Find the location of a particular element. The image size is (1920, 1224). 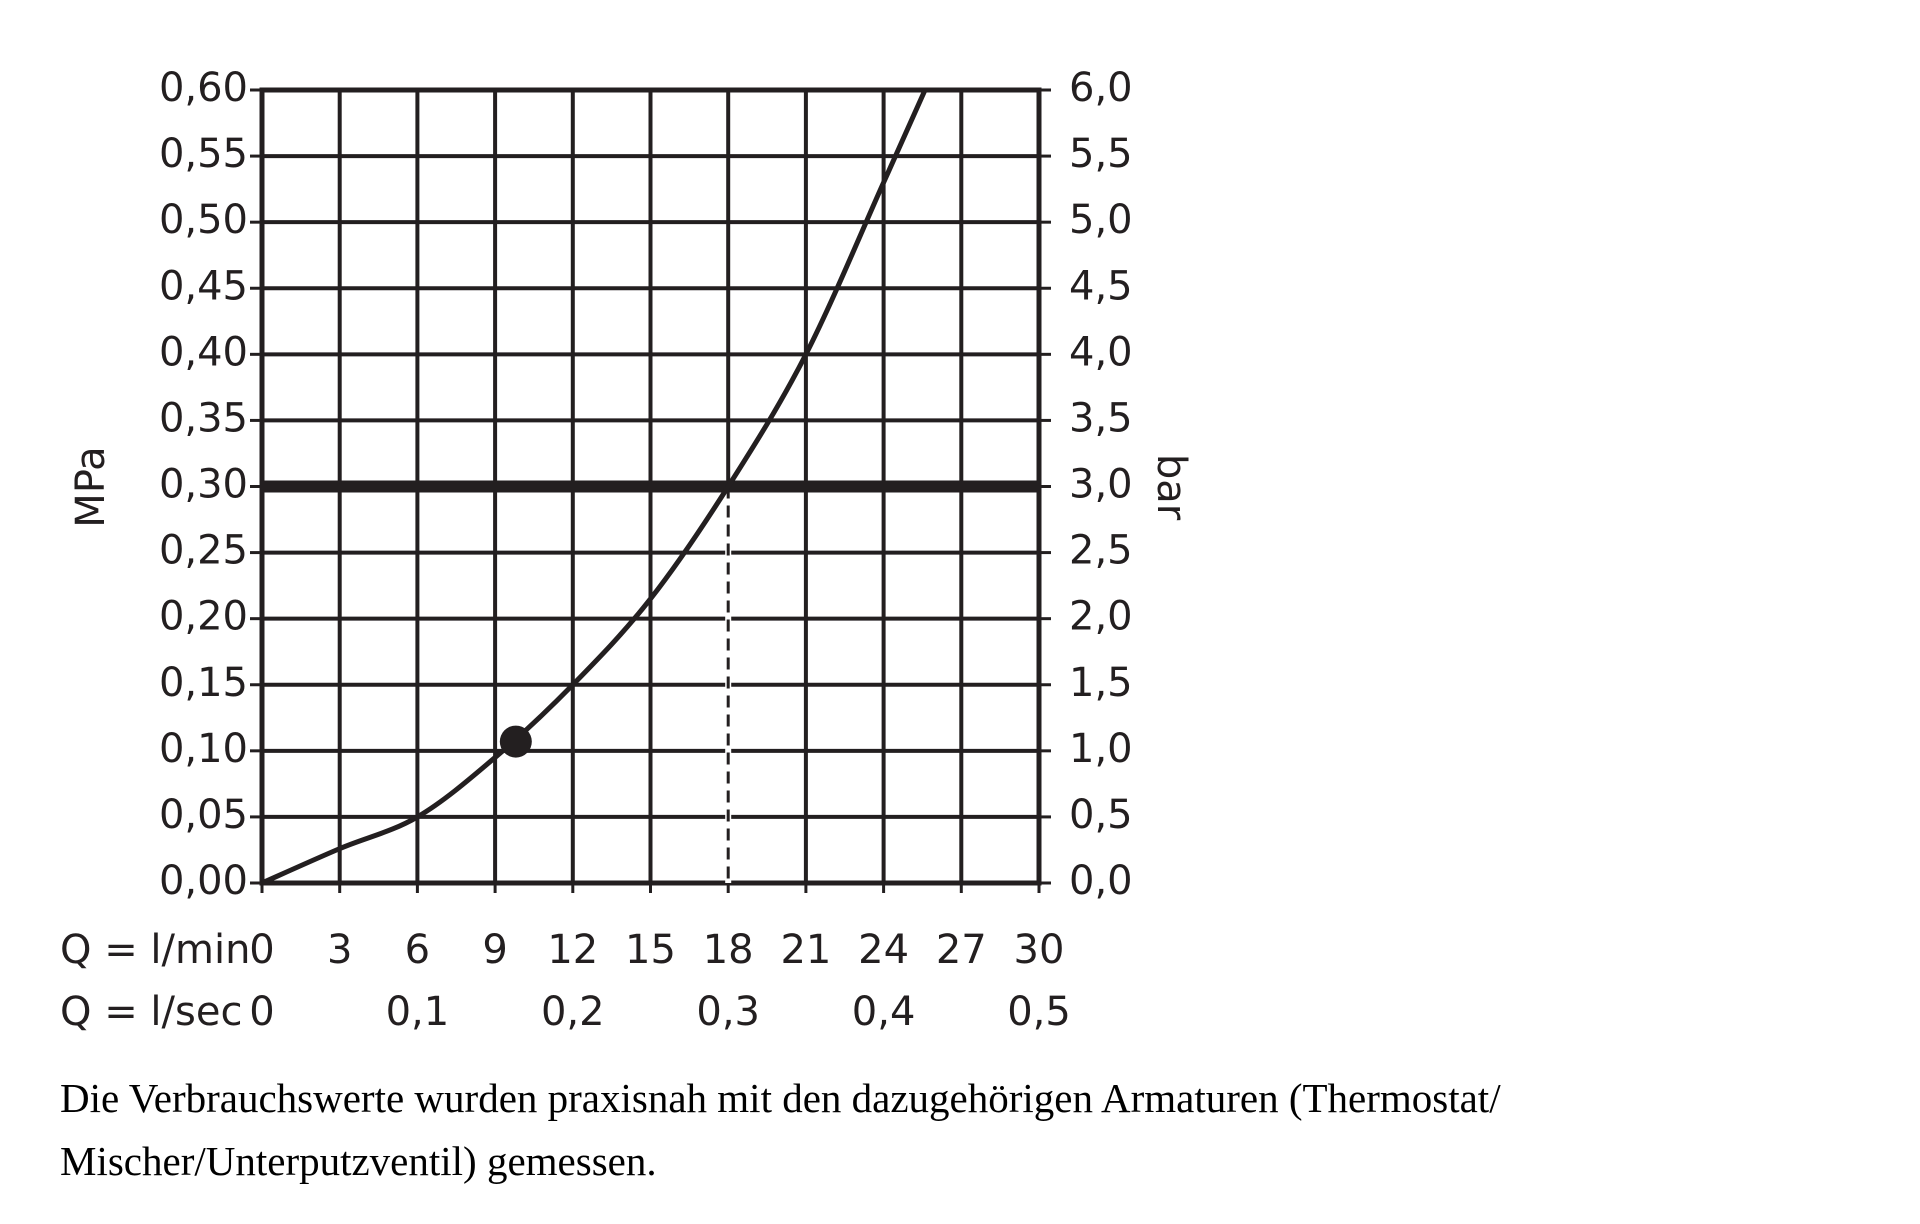

y2-tick-label: 0,0 is located at coordinates (1101, 881).